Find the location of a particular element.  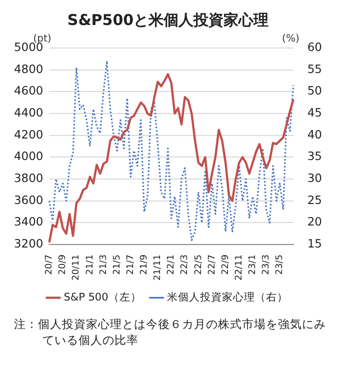

x-tick-label: 22/1 is located at coordinates (171, 264).